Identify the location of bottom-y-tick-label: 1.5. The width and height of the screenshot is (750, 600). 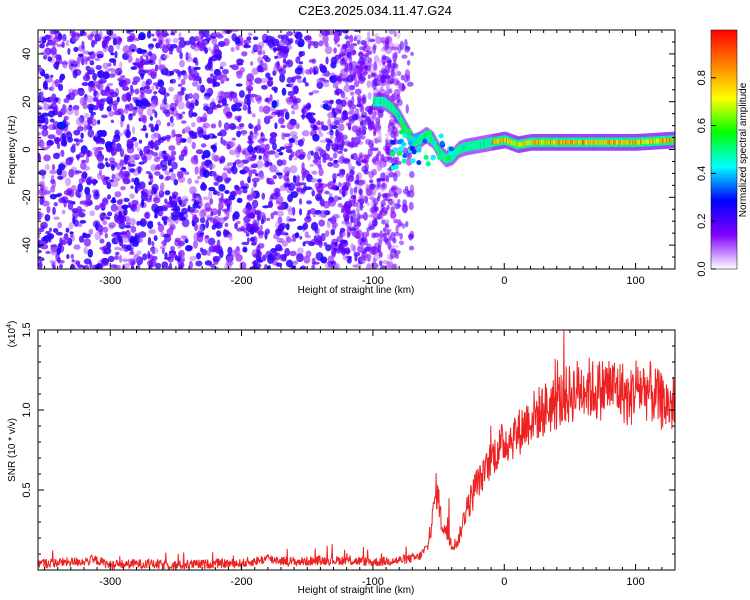
(27, 329).